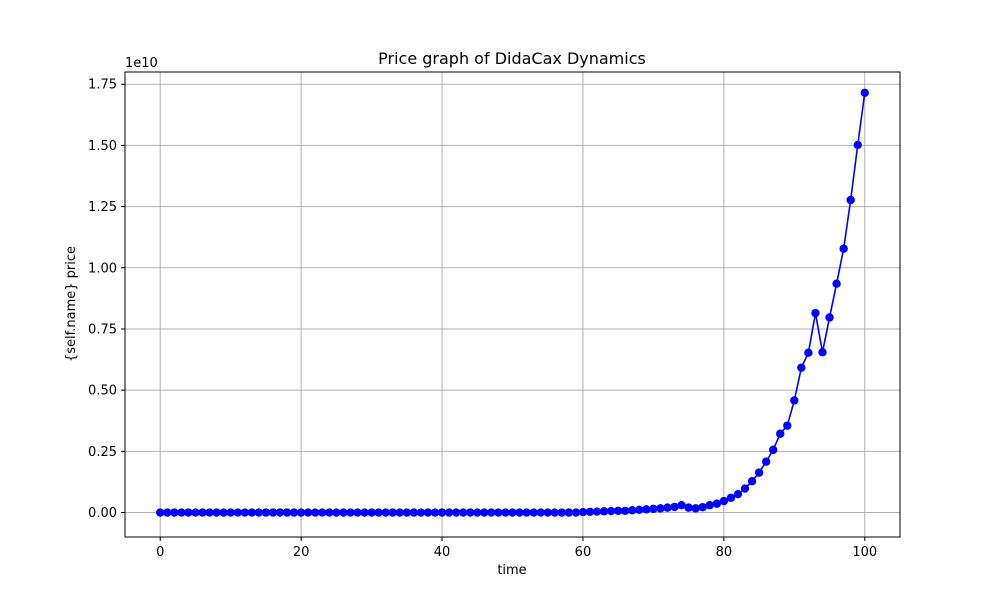 Image resolution: width=1000 pixels, height=600 pixels. Describe the element at coordinates (71, 304) in the screenshot. I see `y-axis-title: {self.name} price` at that location.